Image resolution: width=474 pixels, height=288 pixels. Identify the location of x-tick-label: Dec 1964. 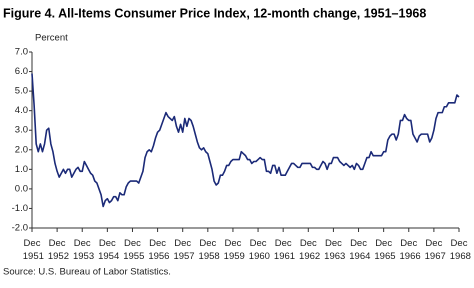
(359, 250).